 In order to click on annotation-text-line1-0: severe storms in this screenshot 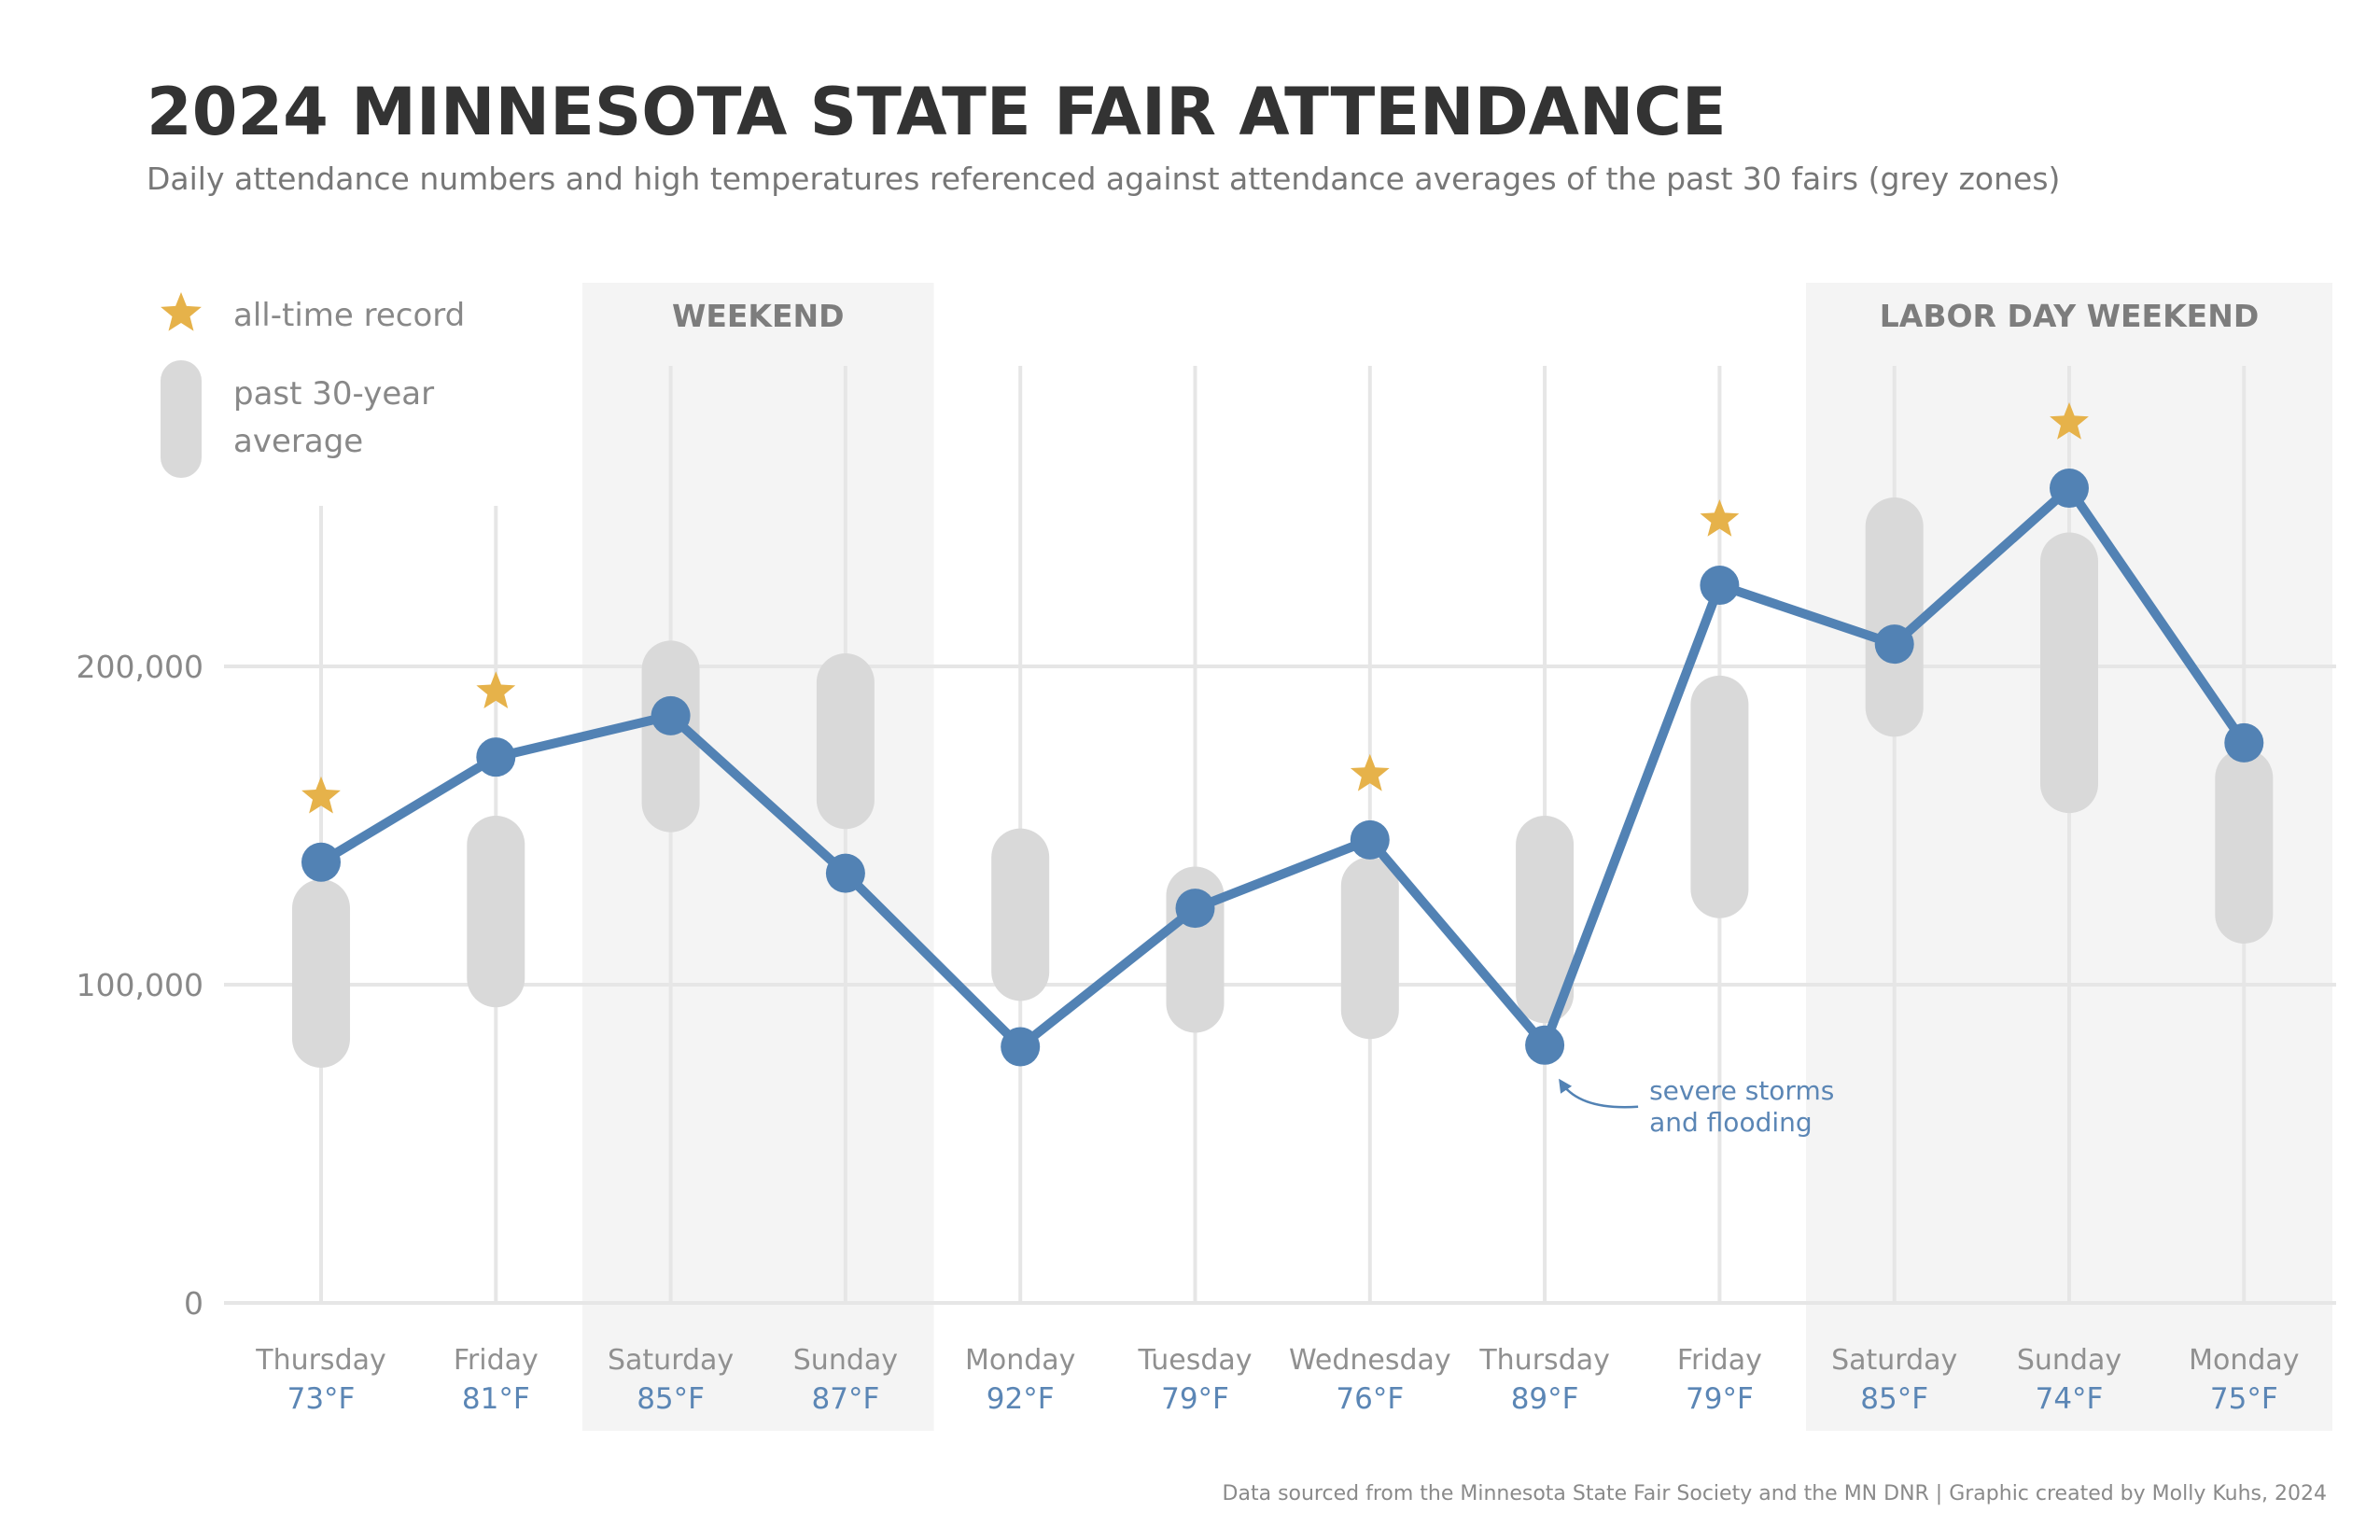, I will do `click(1741, 1090)`.